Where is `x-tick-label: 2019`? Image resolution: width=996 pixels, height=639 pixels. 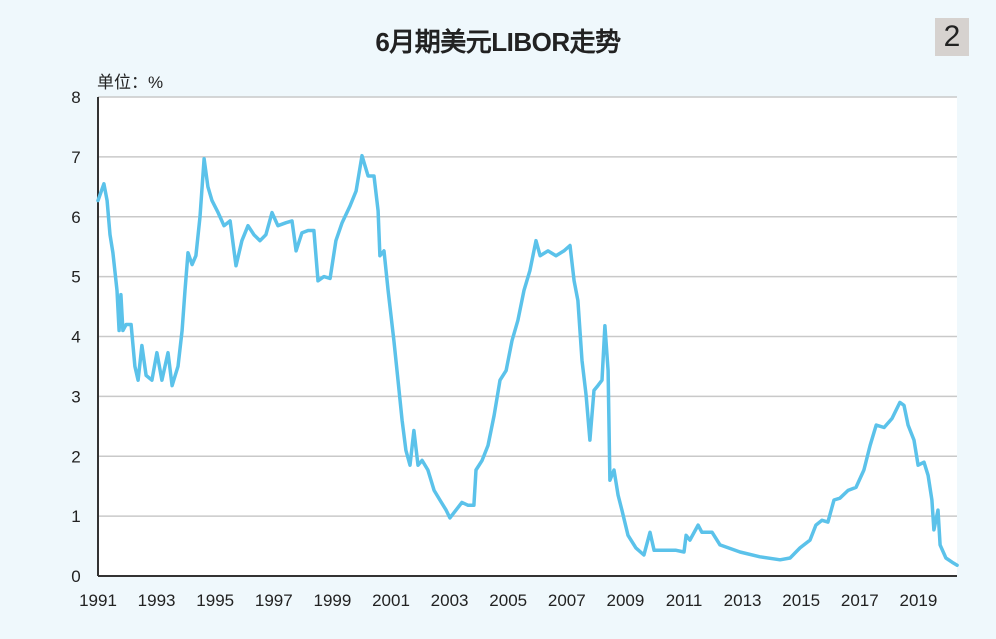 x-tick-label: 2019 is located at coordinates (918, 600).